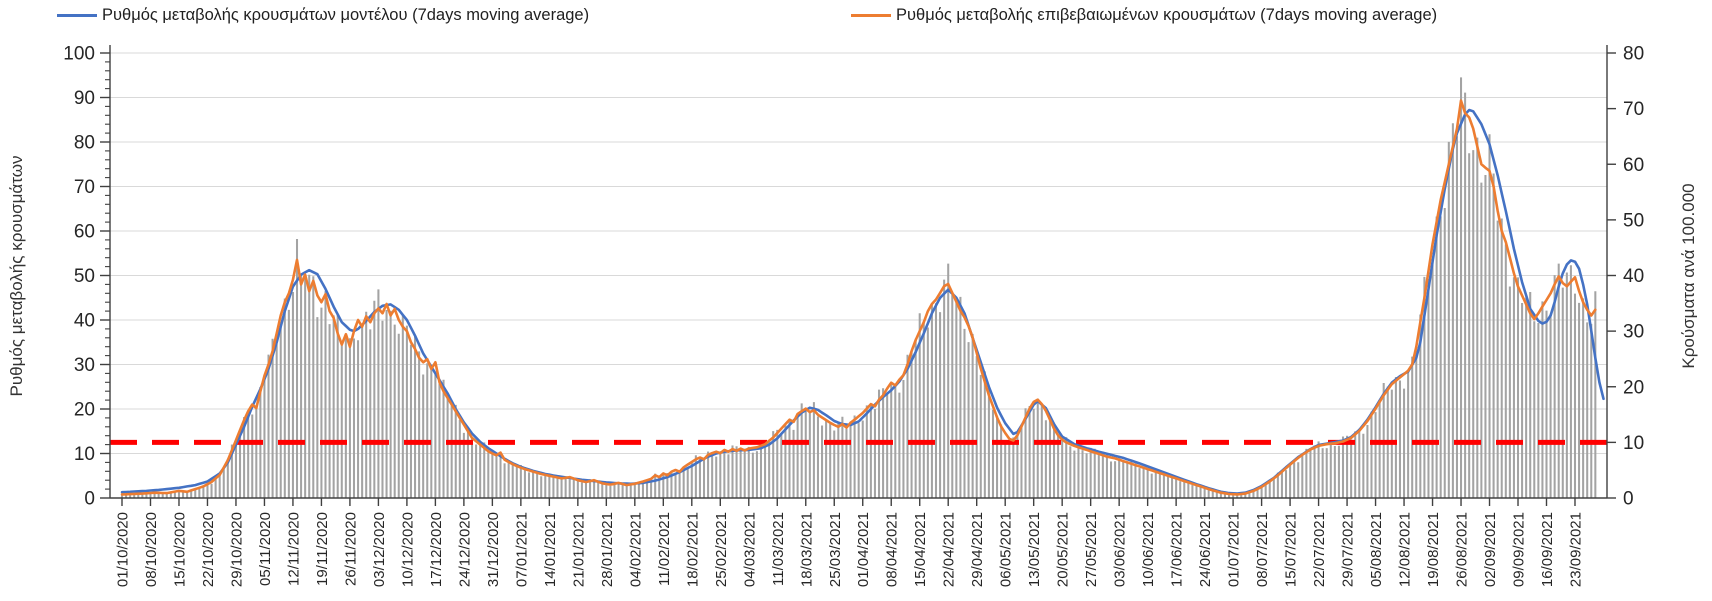 This screenshot has height=601, width=1712. I want to click on y-left-tick-label: 100, so click(79, 54).